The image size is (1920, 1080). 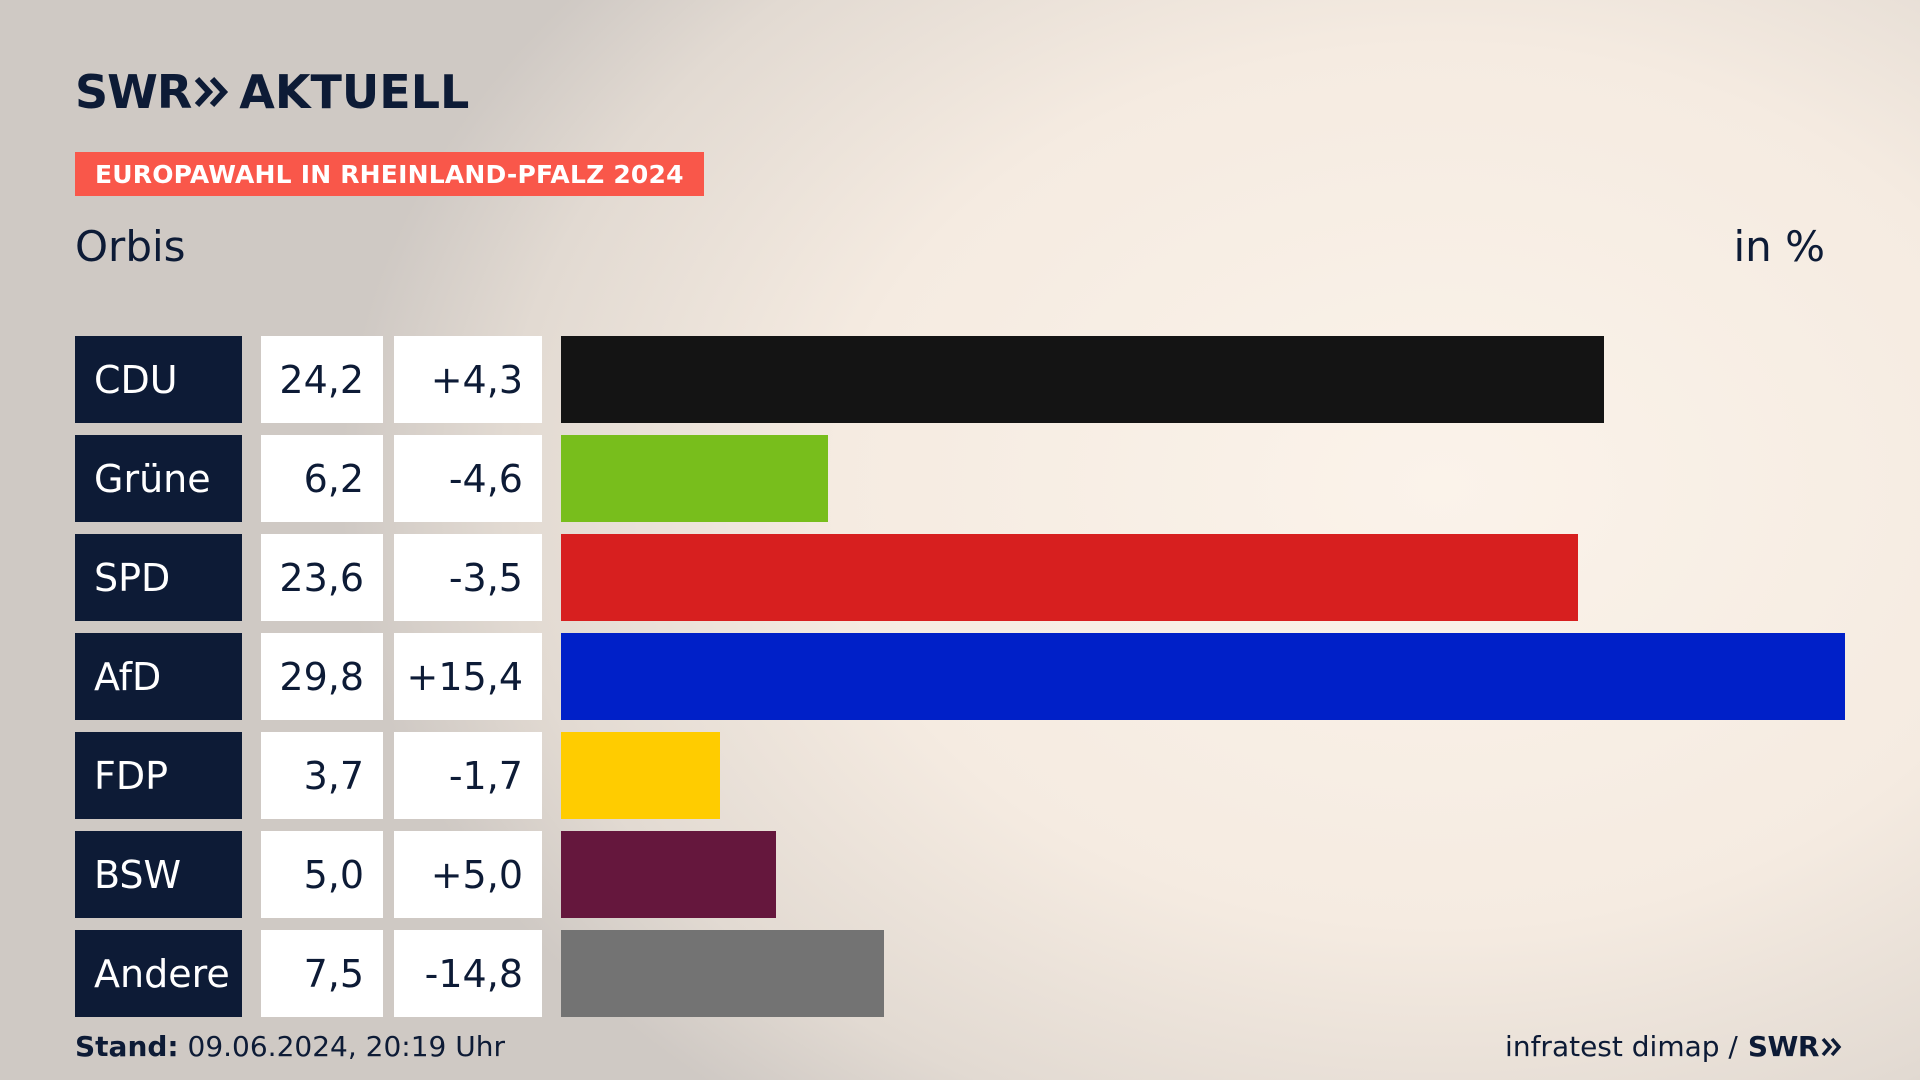 I want to click on election-tag: EUROPAWAHL IN RHEINLAND-PFALZ 2024, so click(x=389, y=174).